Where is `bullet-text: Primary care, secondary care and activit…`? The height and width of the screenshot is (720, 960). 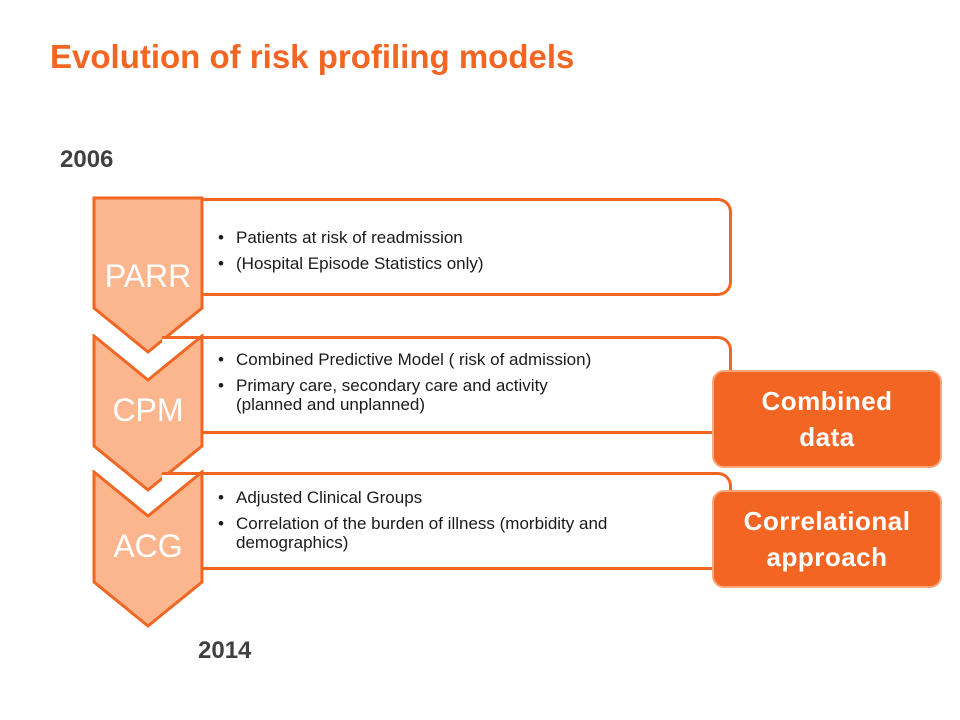 bullet-text: Primary care, secondary care and activit… is located at coordinates (392, 395).